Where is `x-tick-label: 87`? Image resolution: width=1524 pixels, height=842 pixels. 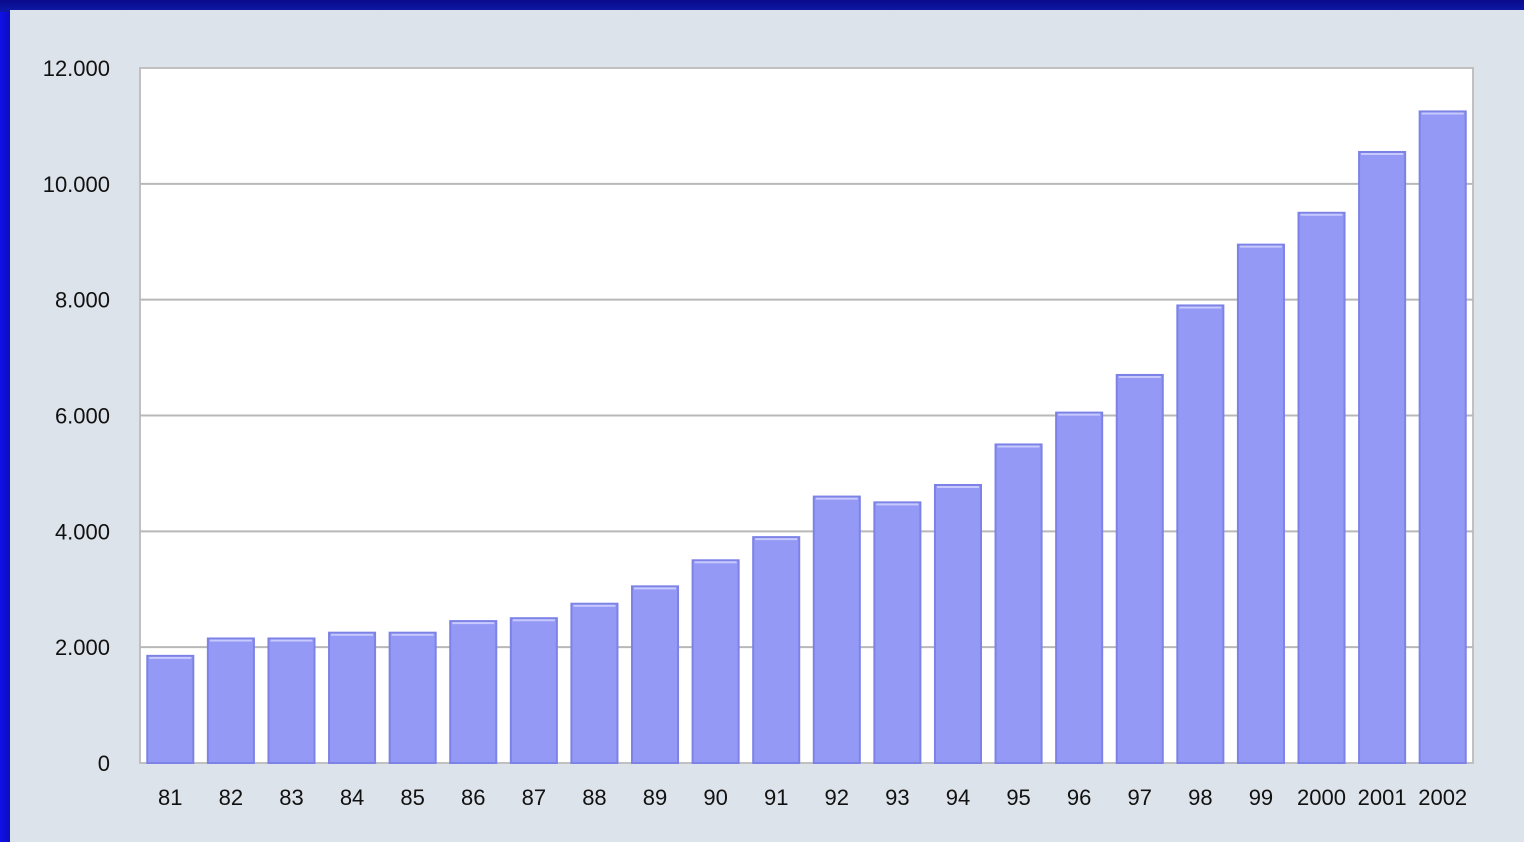 x-tick-label: 87 is located at coordinates (534, 797).